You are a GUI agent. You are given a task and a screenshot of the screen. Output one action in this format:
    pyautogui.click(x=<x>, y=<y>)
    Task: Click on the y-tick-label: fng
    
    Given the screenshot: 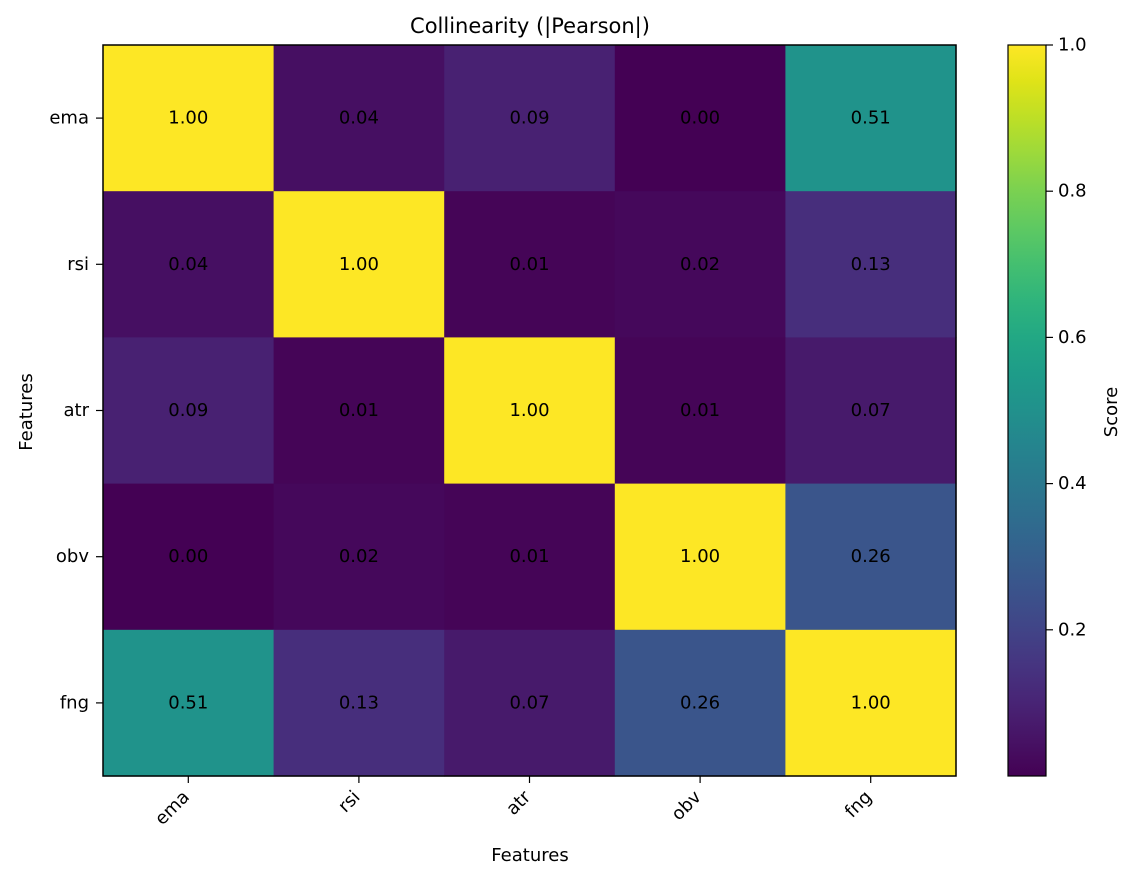 What is the action you would take?
    pyautogui.click(x=74, y=702)
    